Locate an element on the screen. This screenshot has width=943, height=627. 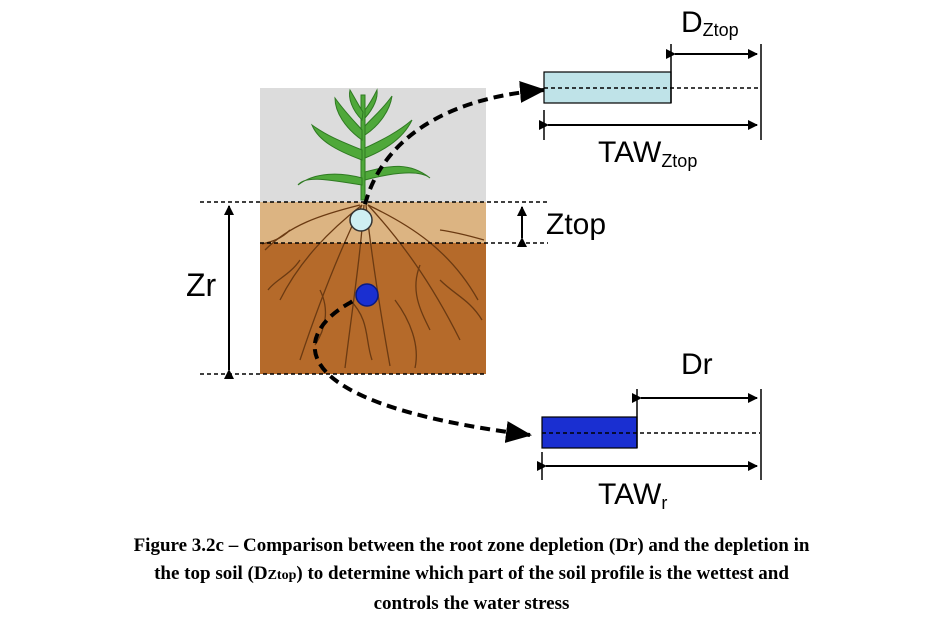
root-zone-link-arrow is located at coordinates (422, 368).